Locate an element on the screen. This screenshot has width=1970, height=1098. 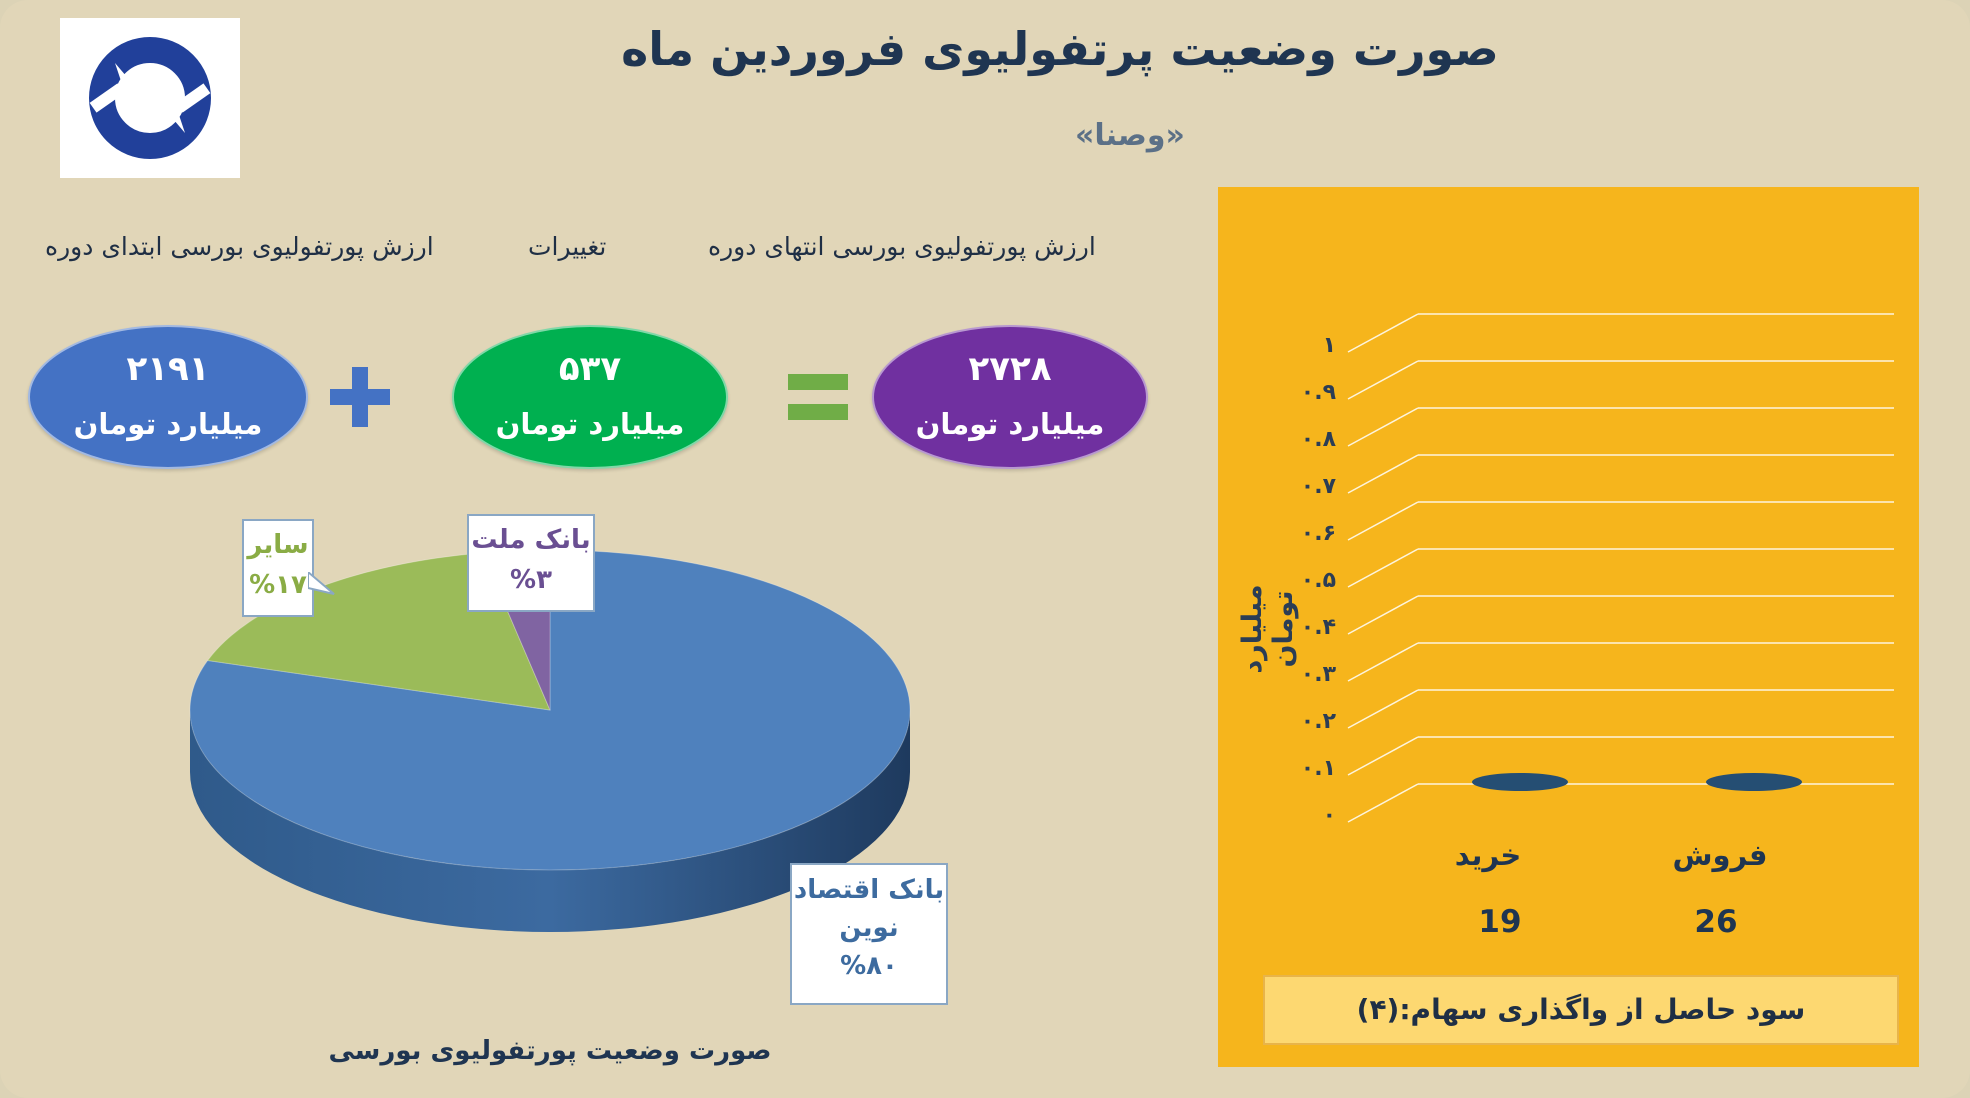
change-value: ۵۳۷ is located at coordinates (590, 369).